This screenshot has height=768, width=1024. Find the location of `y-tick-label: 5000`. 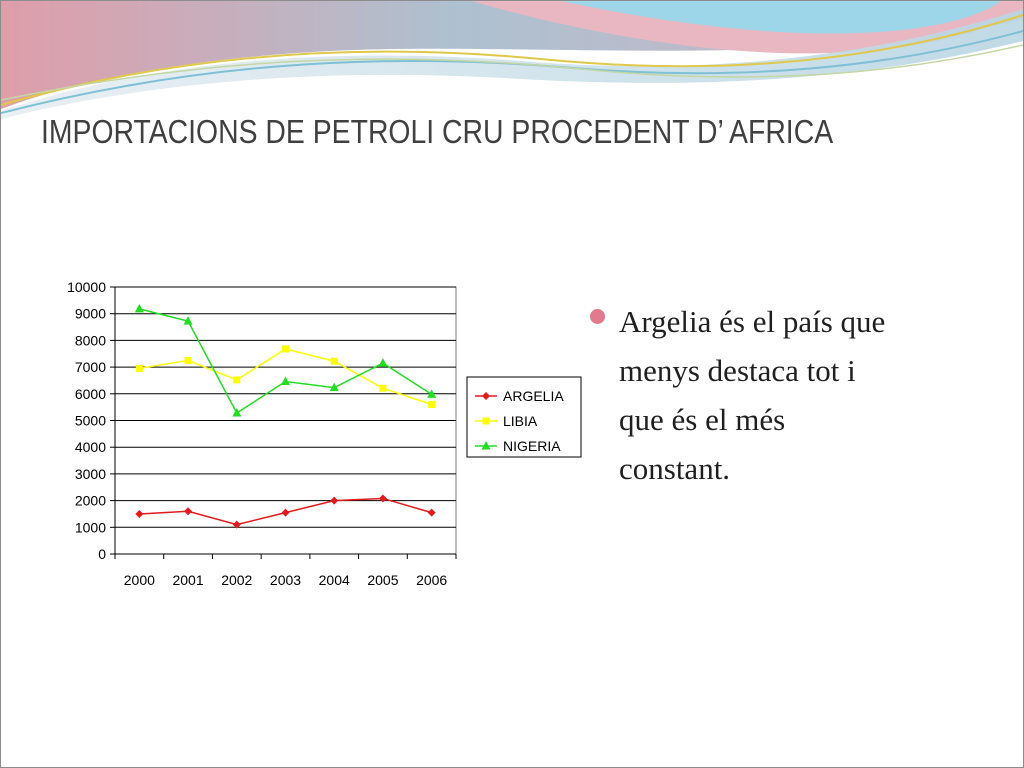

y-tick-label: 5000 is located at coordinates (90, 421).